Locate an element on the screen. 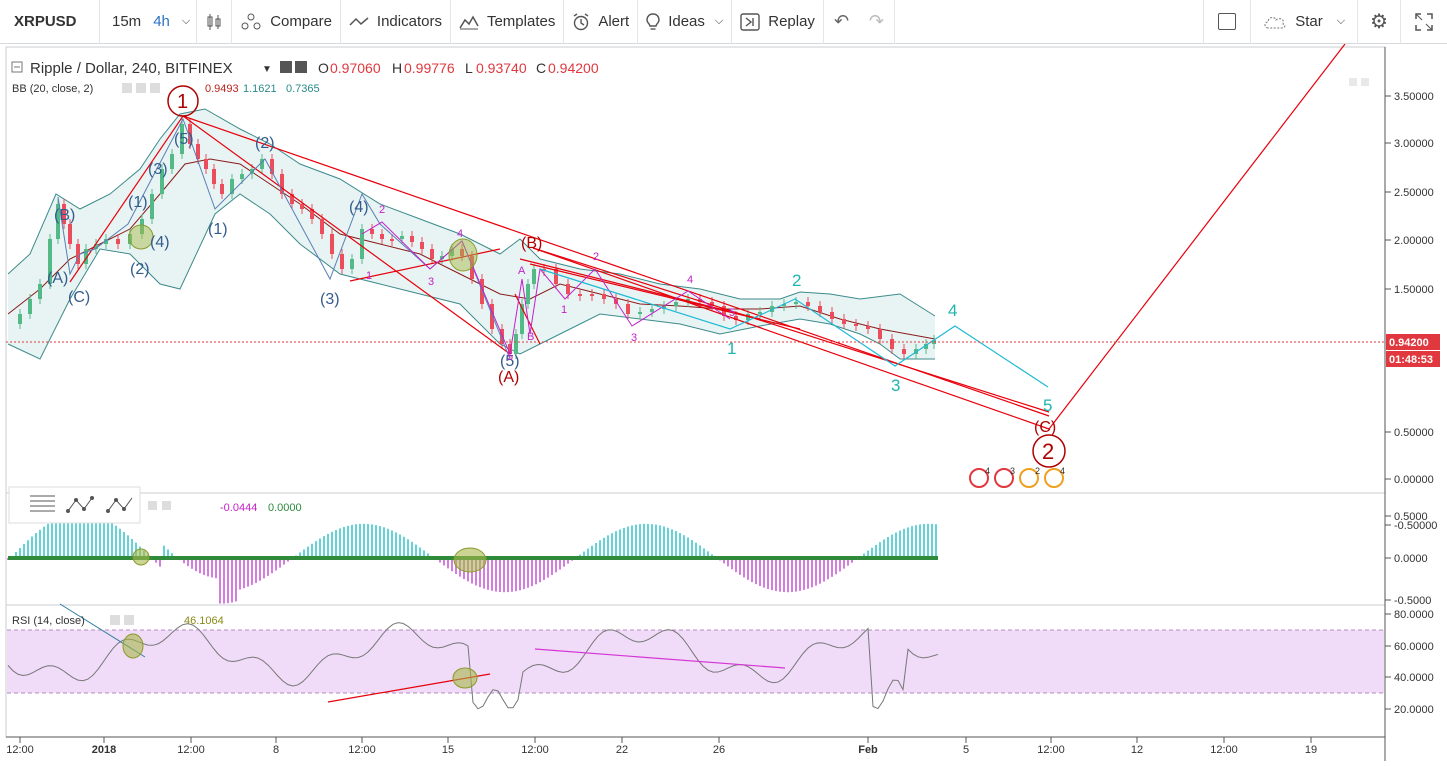  last-price-badge is located at coordinates (1413, 342).